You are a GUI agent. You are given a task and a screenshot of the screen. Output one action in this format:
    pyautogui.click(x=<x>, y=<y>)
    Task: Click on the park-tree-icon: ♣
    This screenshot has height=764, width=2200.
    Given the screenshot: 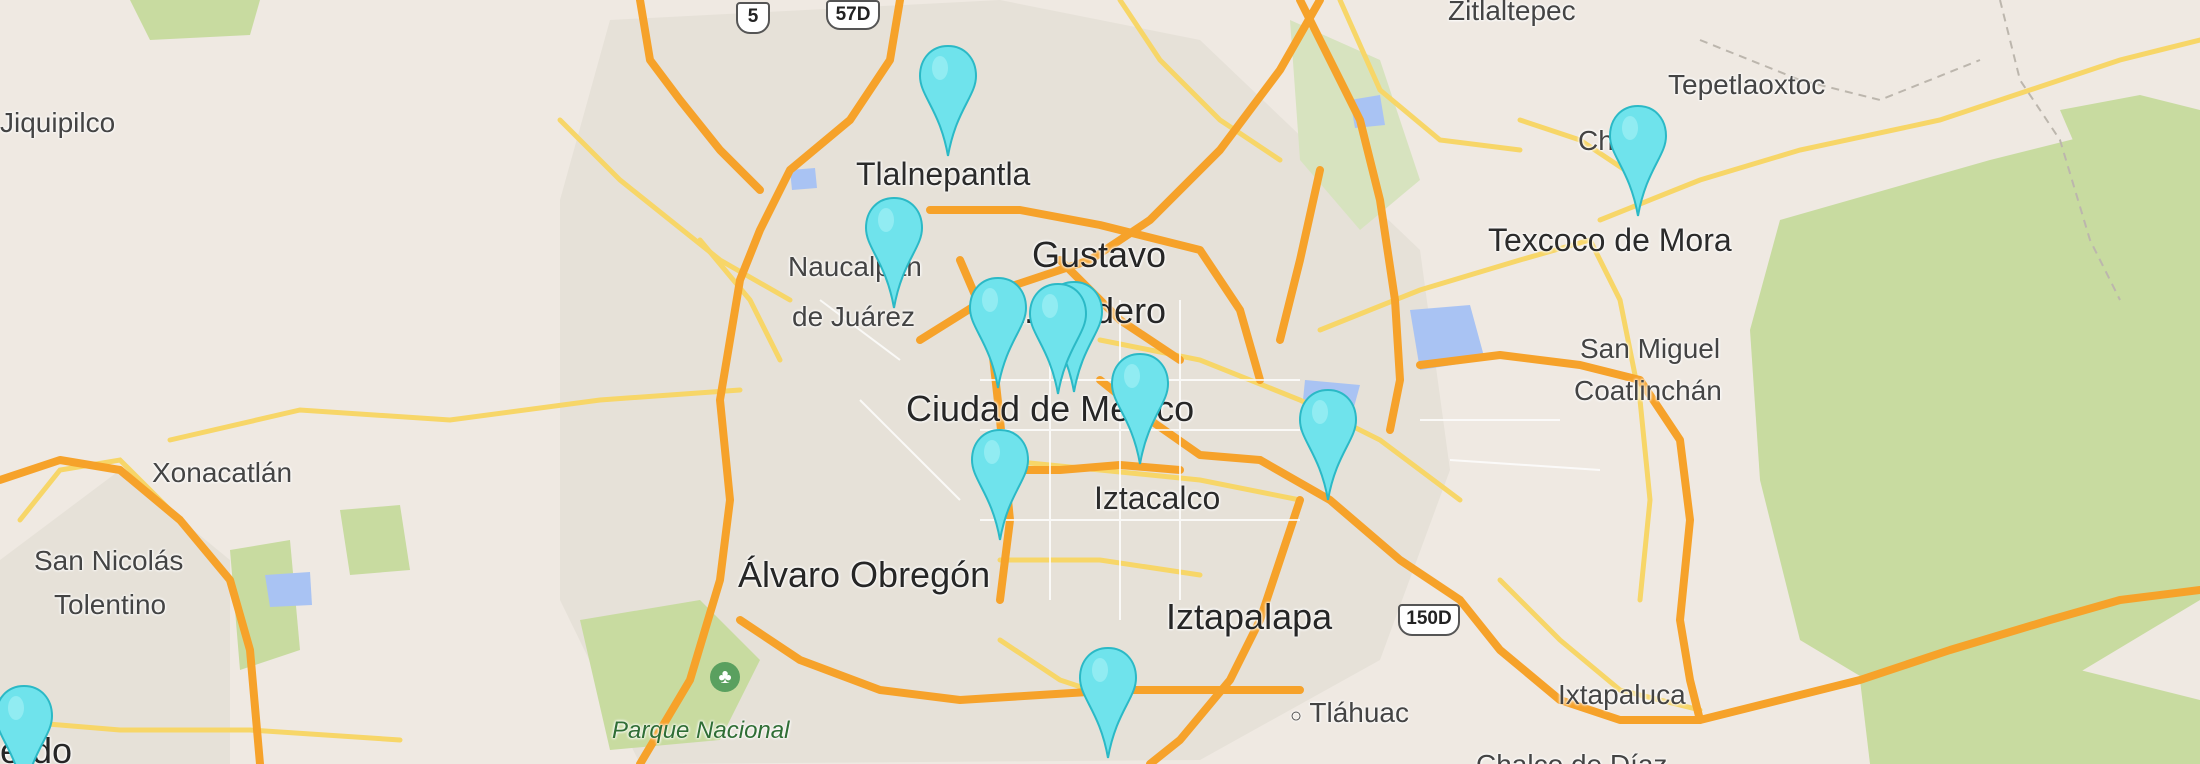 What is the action you would take?
    pyautogui.click(x=725, y=677)
    